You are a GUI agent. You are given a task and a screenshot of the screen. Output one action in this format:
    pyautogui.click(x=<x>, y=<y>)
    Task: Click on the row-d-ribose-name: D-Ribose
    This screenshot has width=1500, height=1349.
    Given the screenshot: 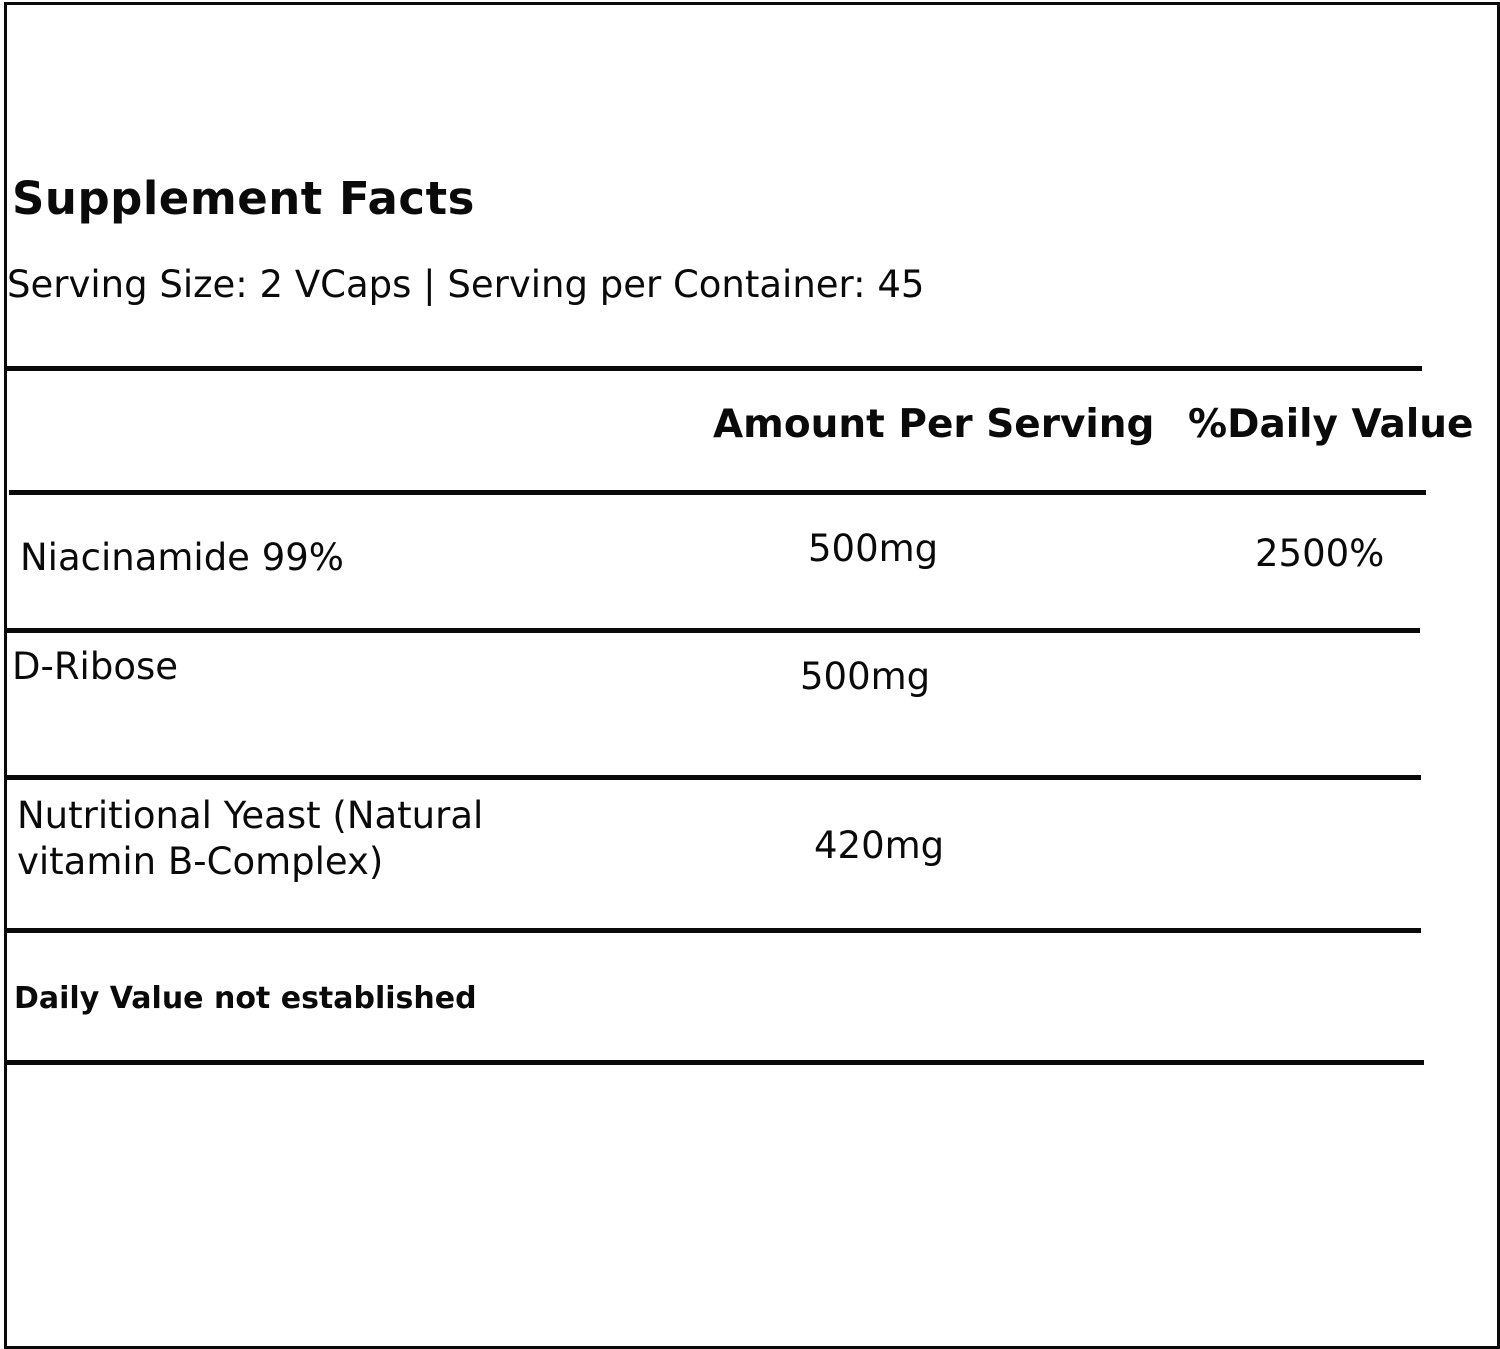 What is the action you would take?
    pyautogui.click(x=95, y=666)
    